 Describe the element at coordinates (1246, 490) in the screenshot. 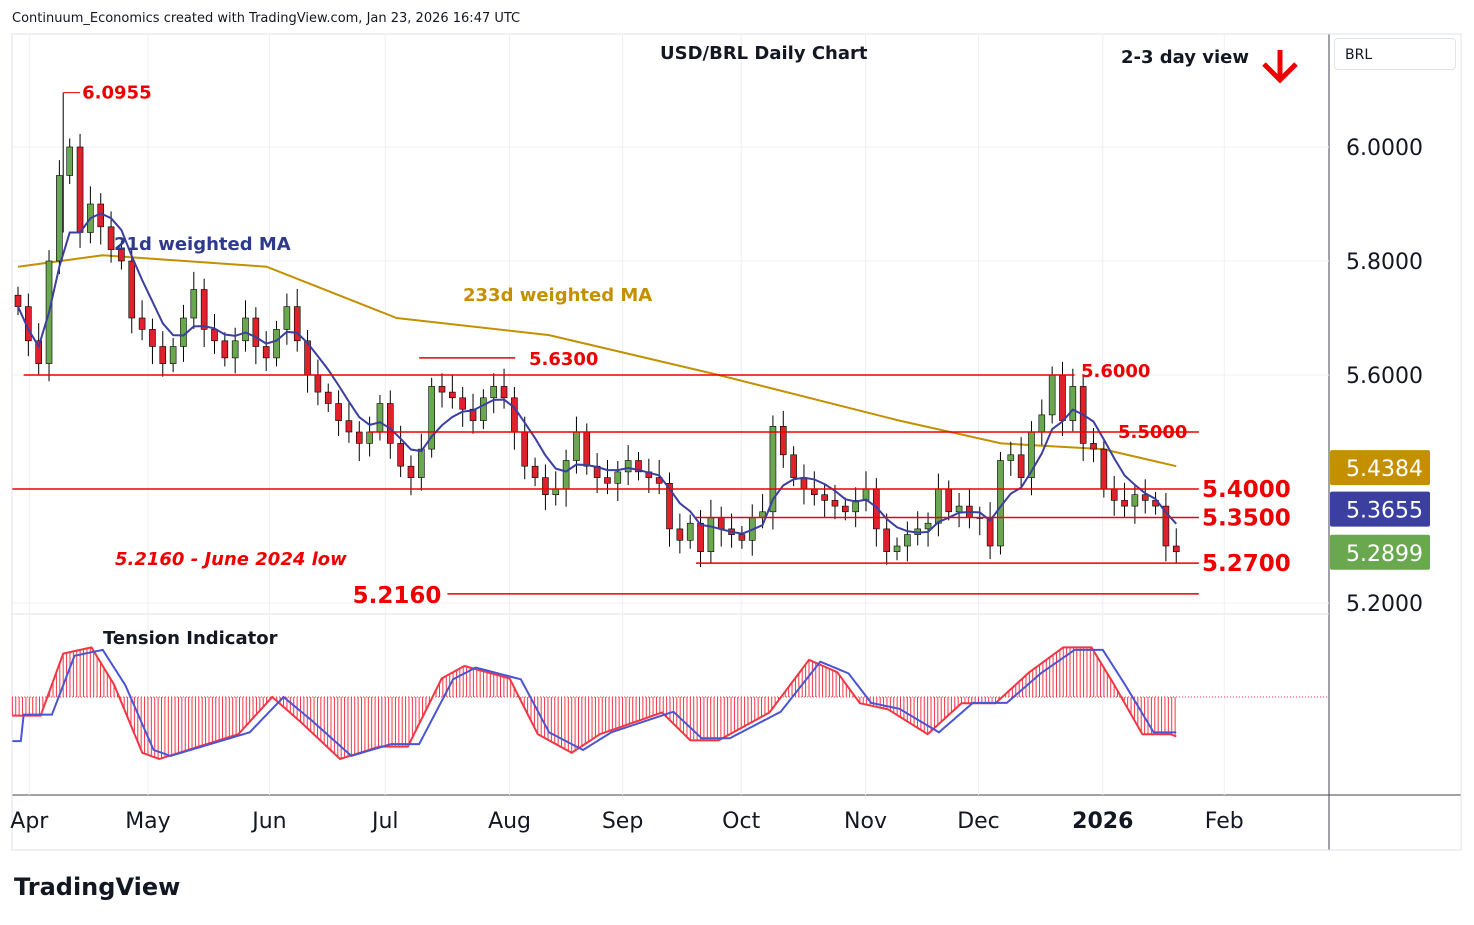

I see `level-label: 5.4000` at that location.